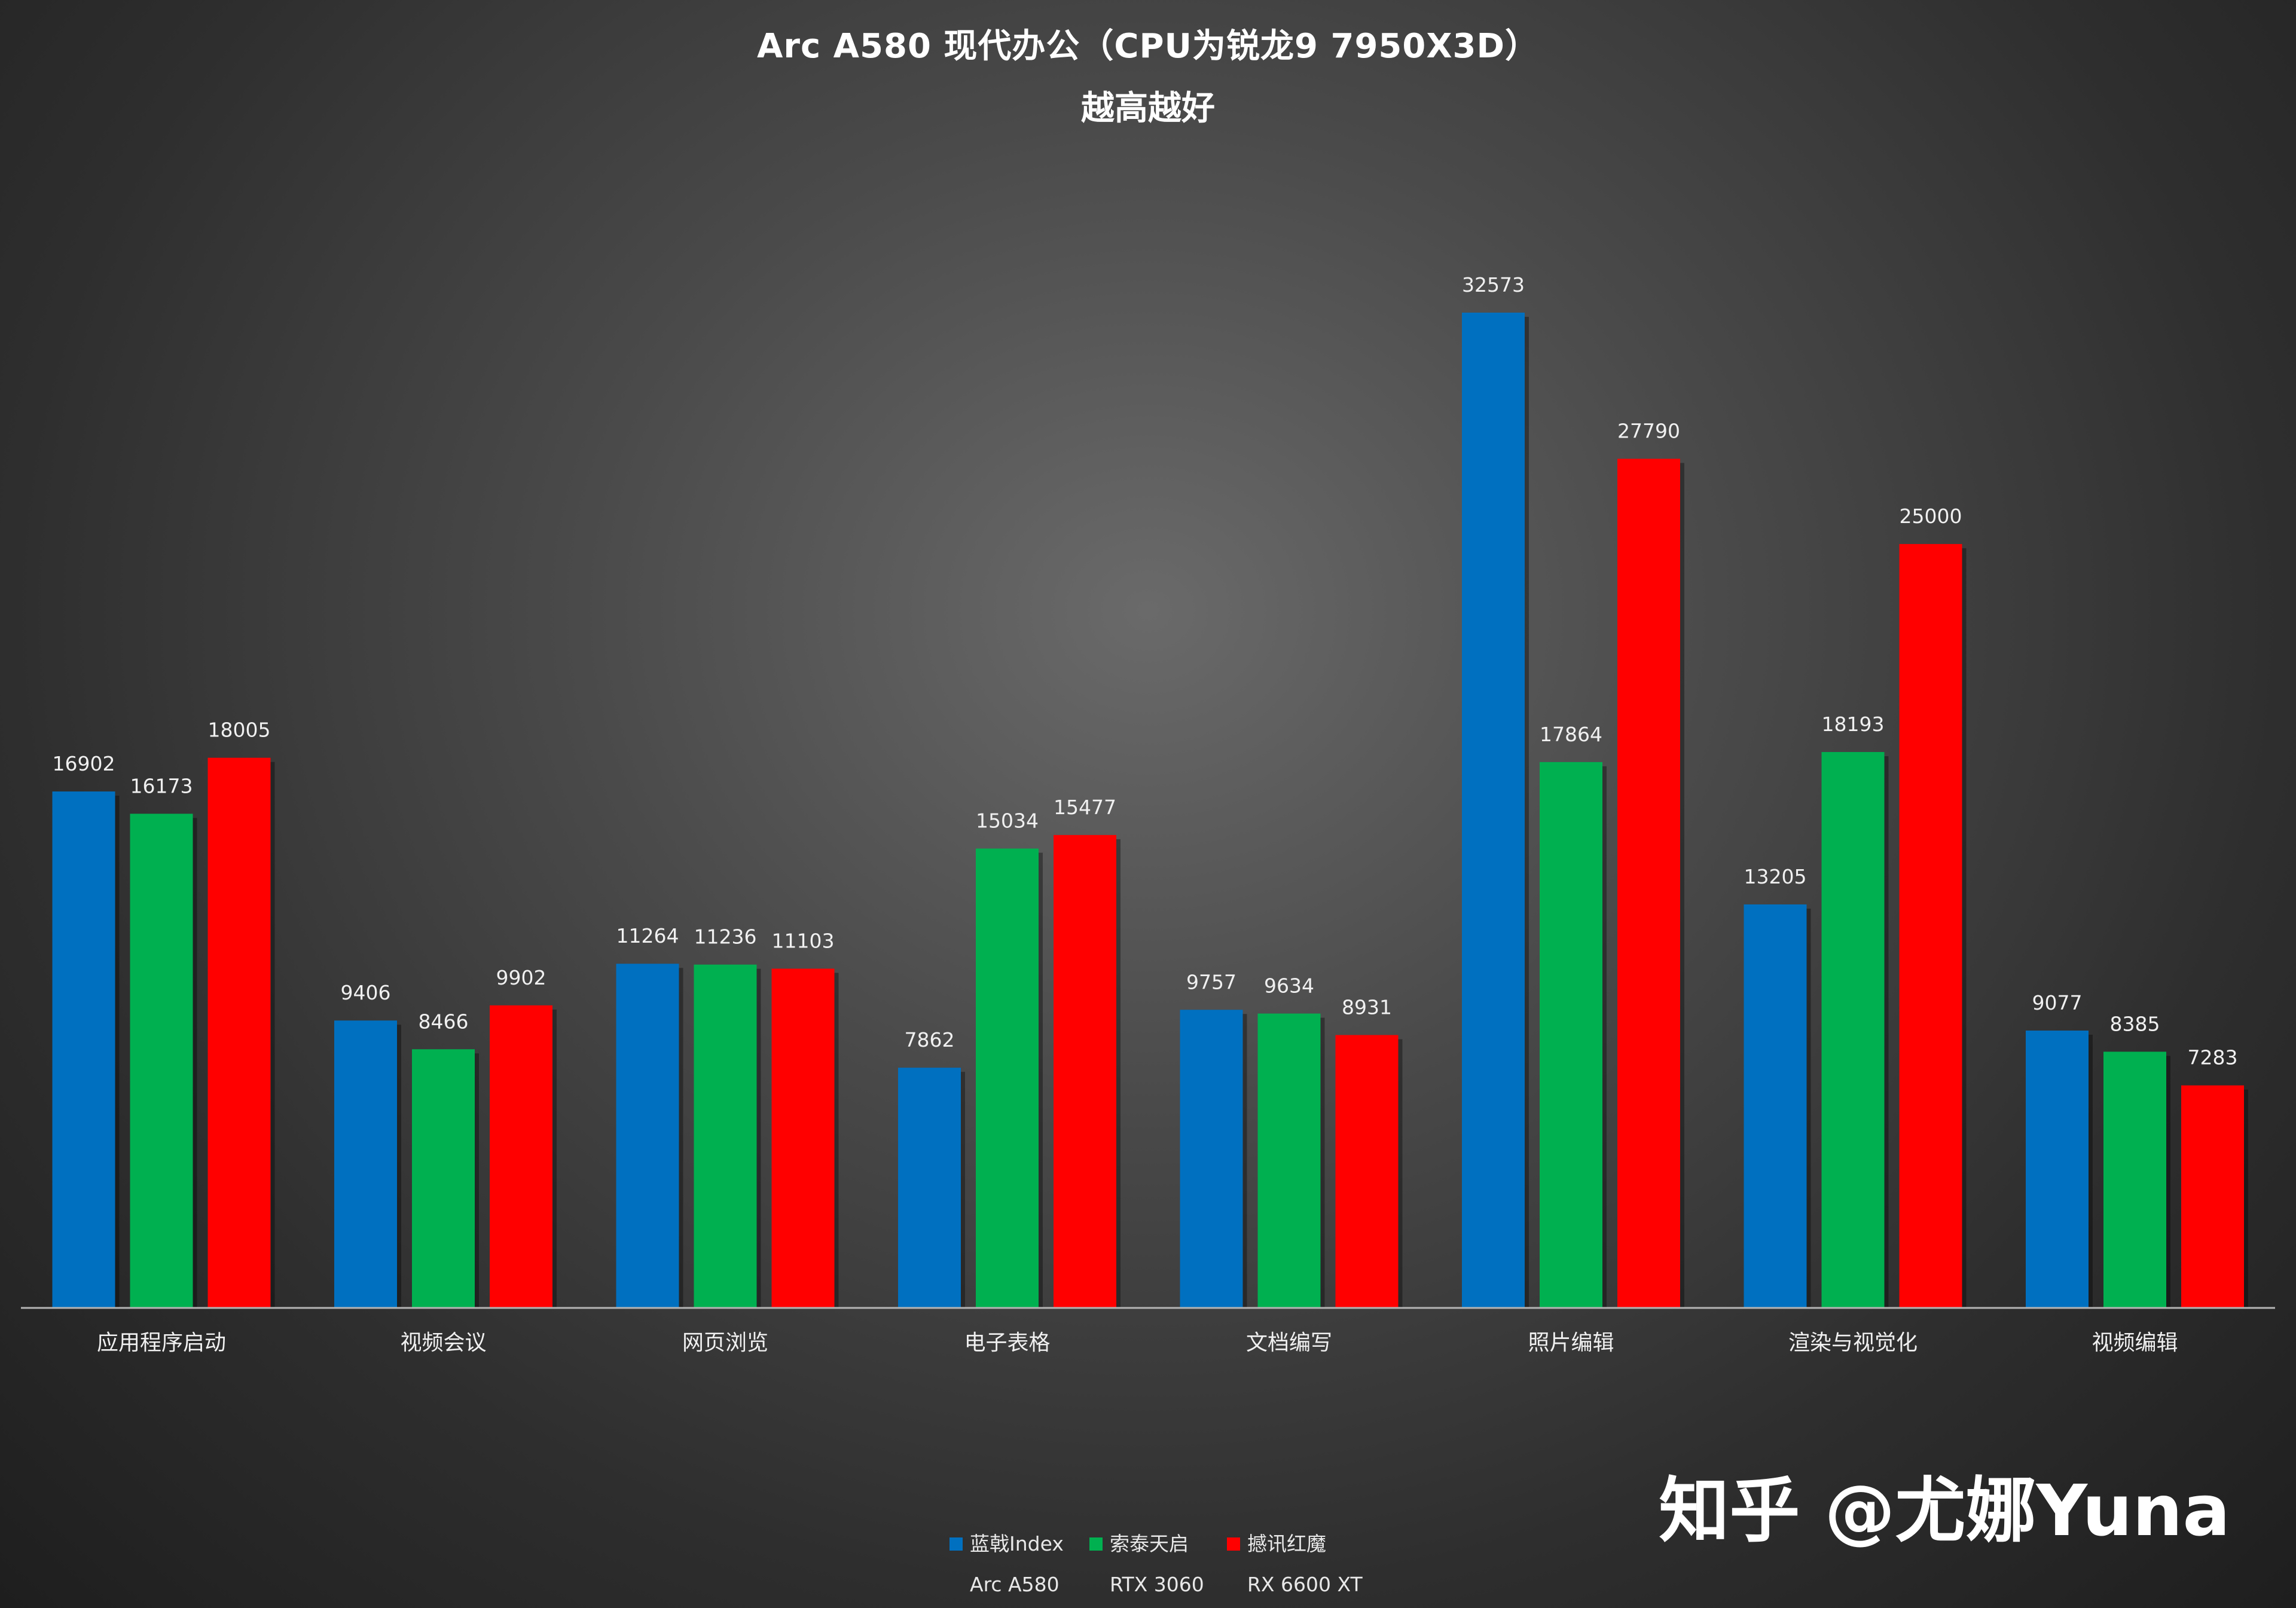 The height and width of the screenshot is (1608, 2296). Describe the element at coordinates (1286, 1544) in the screenshot. I see `legend-label: 撼讯红魔` at that location.